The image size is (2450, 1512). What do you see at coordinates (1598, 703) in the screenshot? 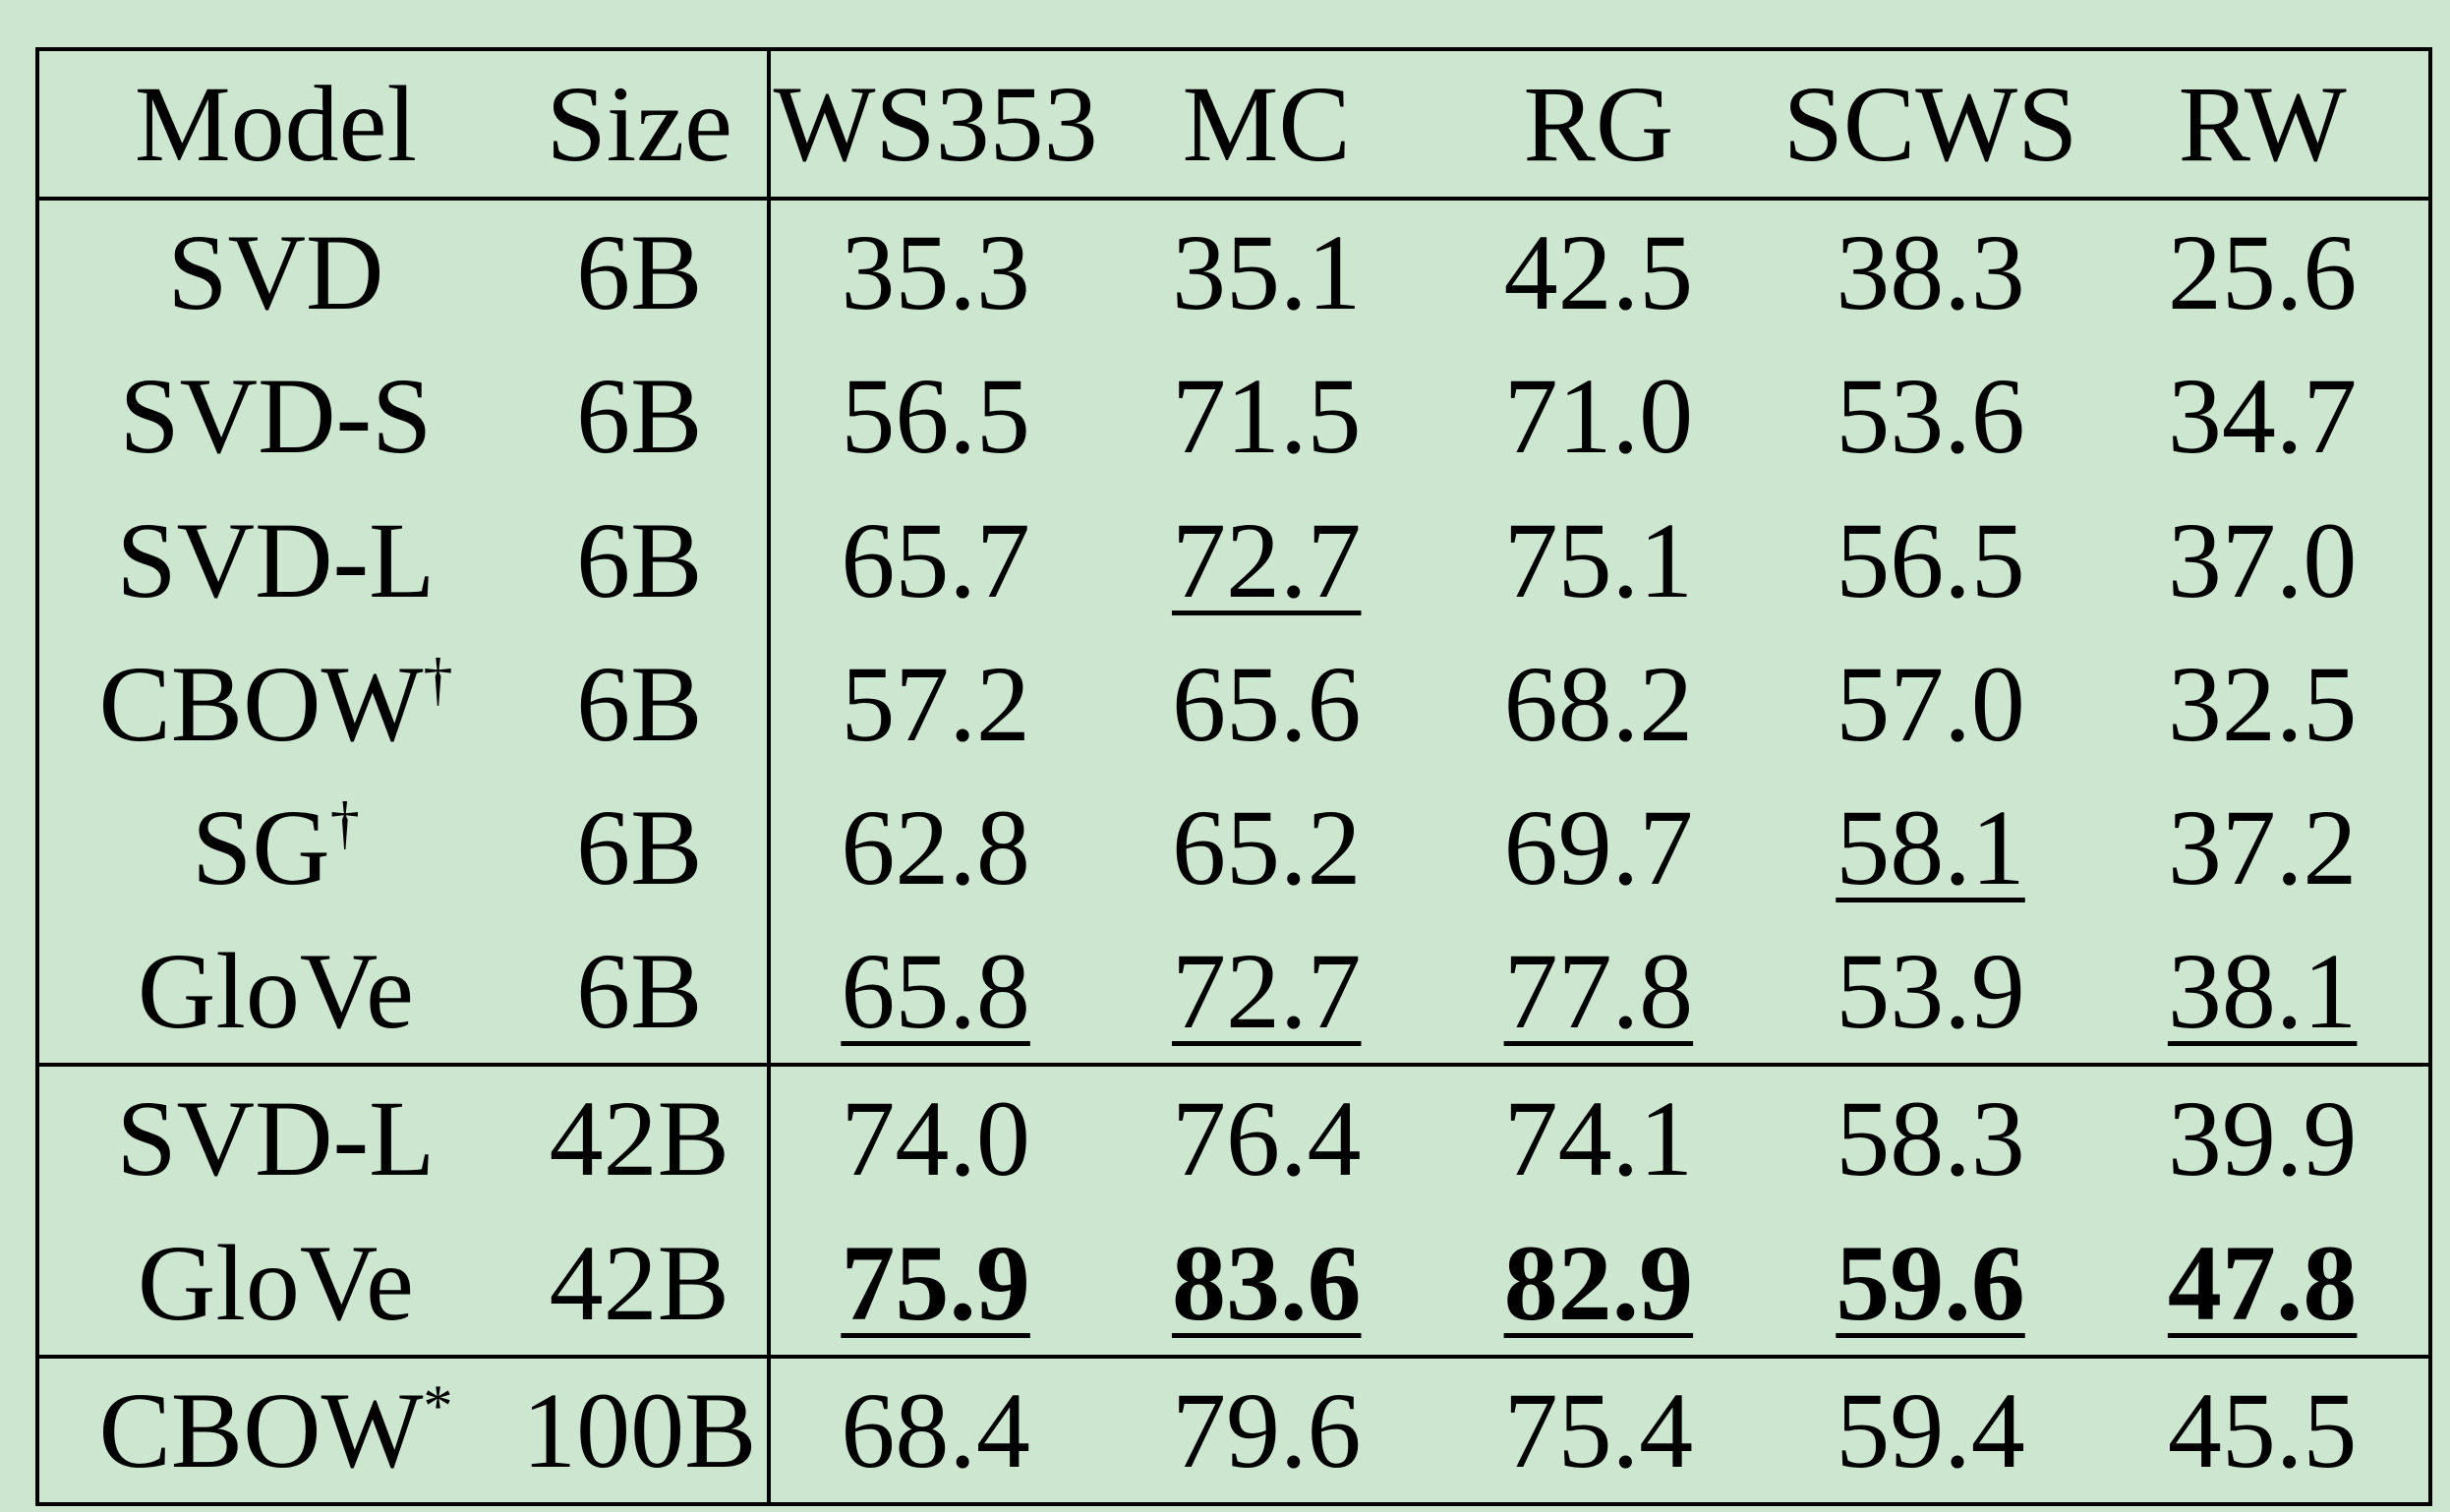
I see `score-value: 68.2` at bounding box center [1598, 703].